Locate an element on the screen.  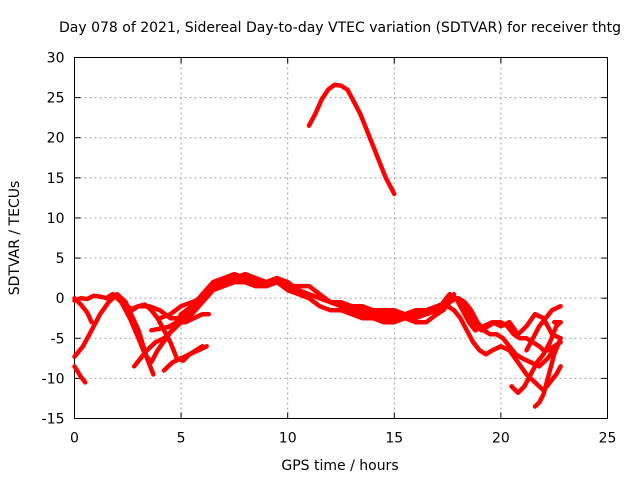
x-tick-label: 10 is located at coordinates (288, 439).